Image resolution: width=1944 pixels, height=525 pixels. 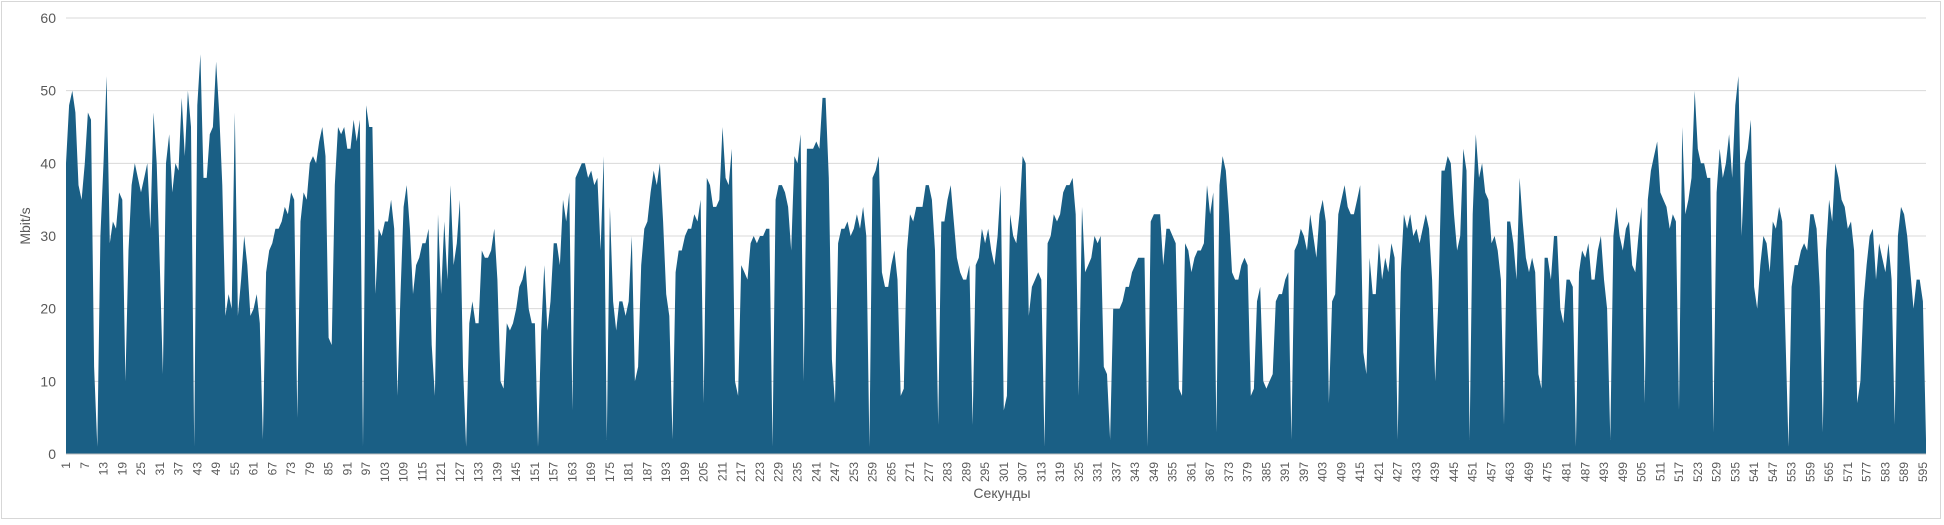 I want to click on x-tick-label: 583, so click(x=1885, y=472).